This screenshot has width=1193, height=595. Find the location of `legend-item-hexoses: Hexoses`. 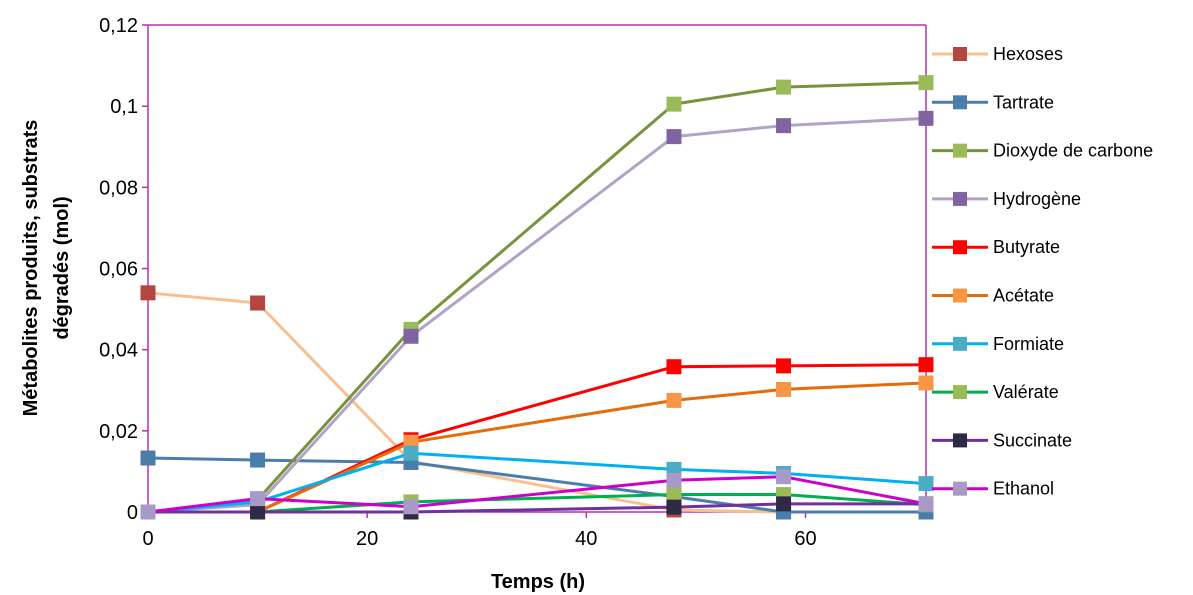

legend-item-hexoses: Hexoses is located at coordinates (997, 54).